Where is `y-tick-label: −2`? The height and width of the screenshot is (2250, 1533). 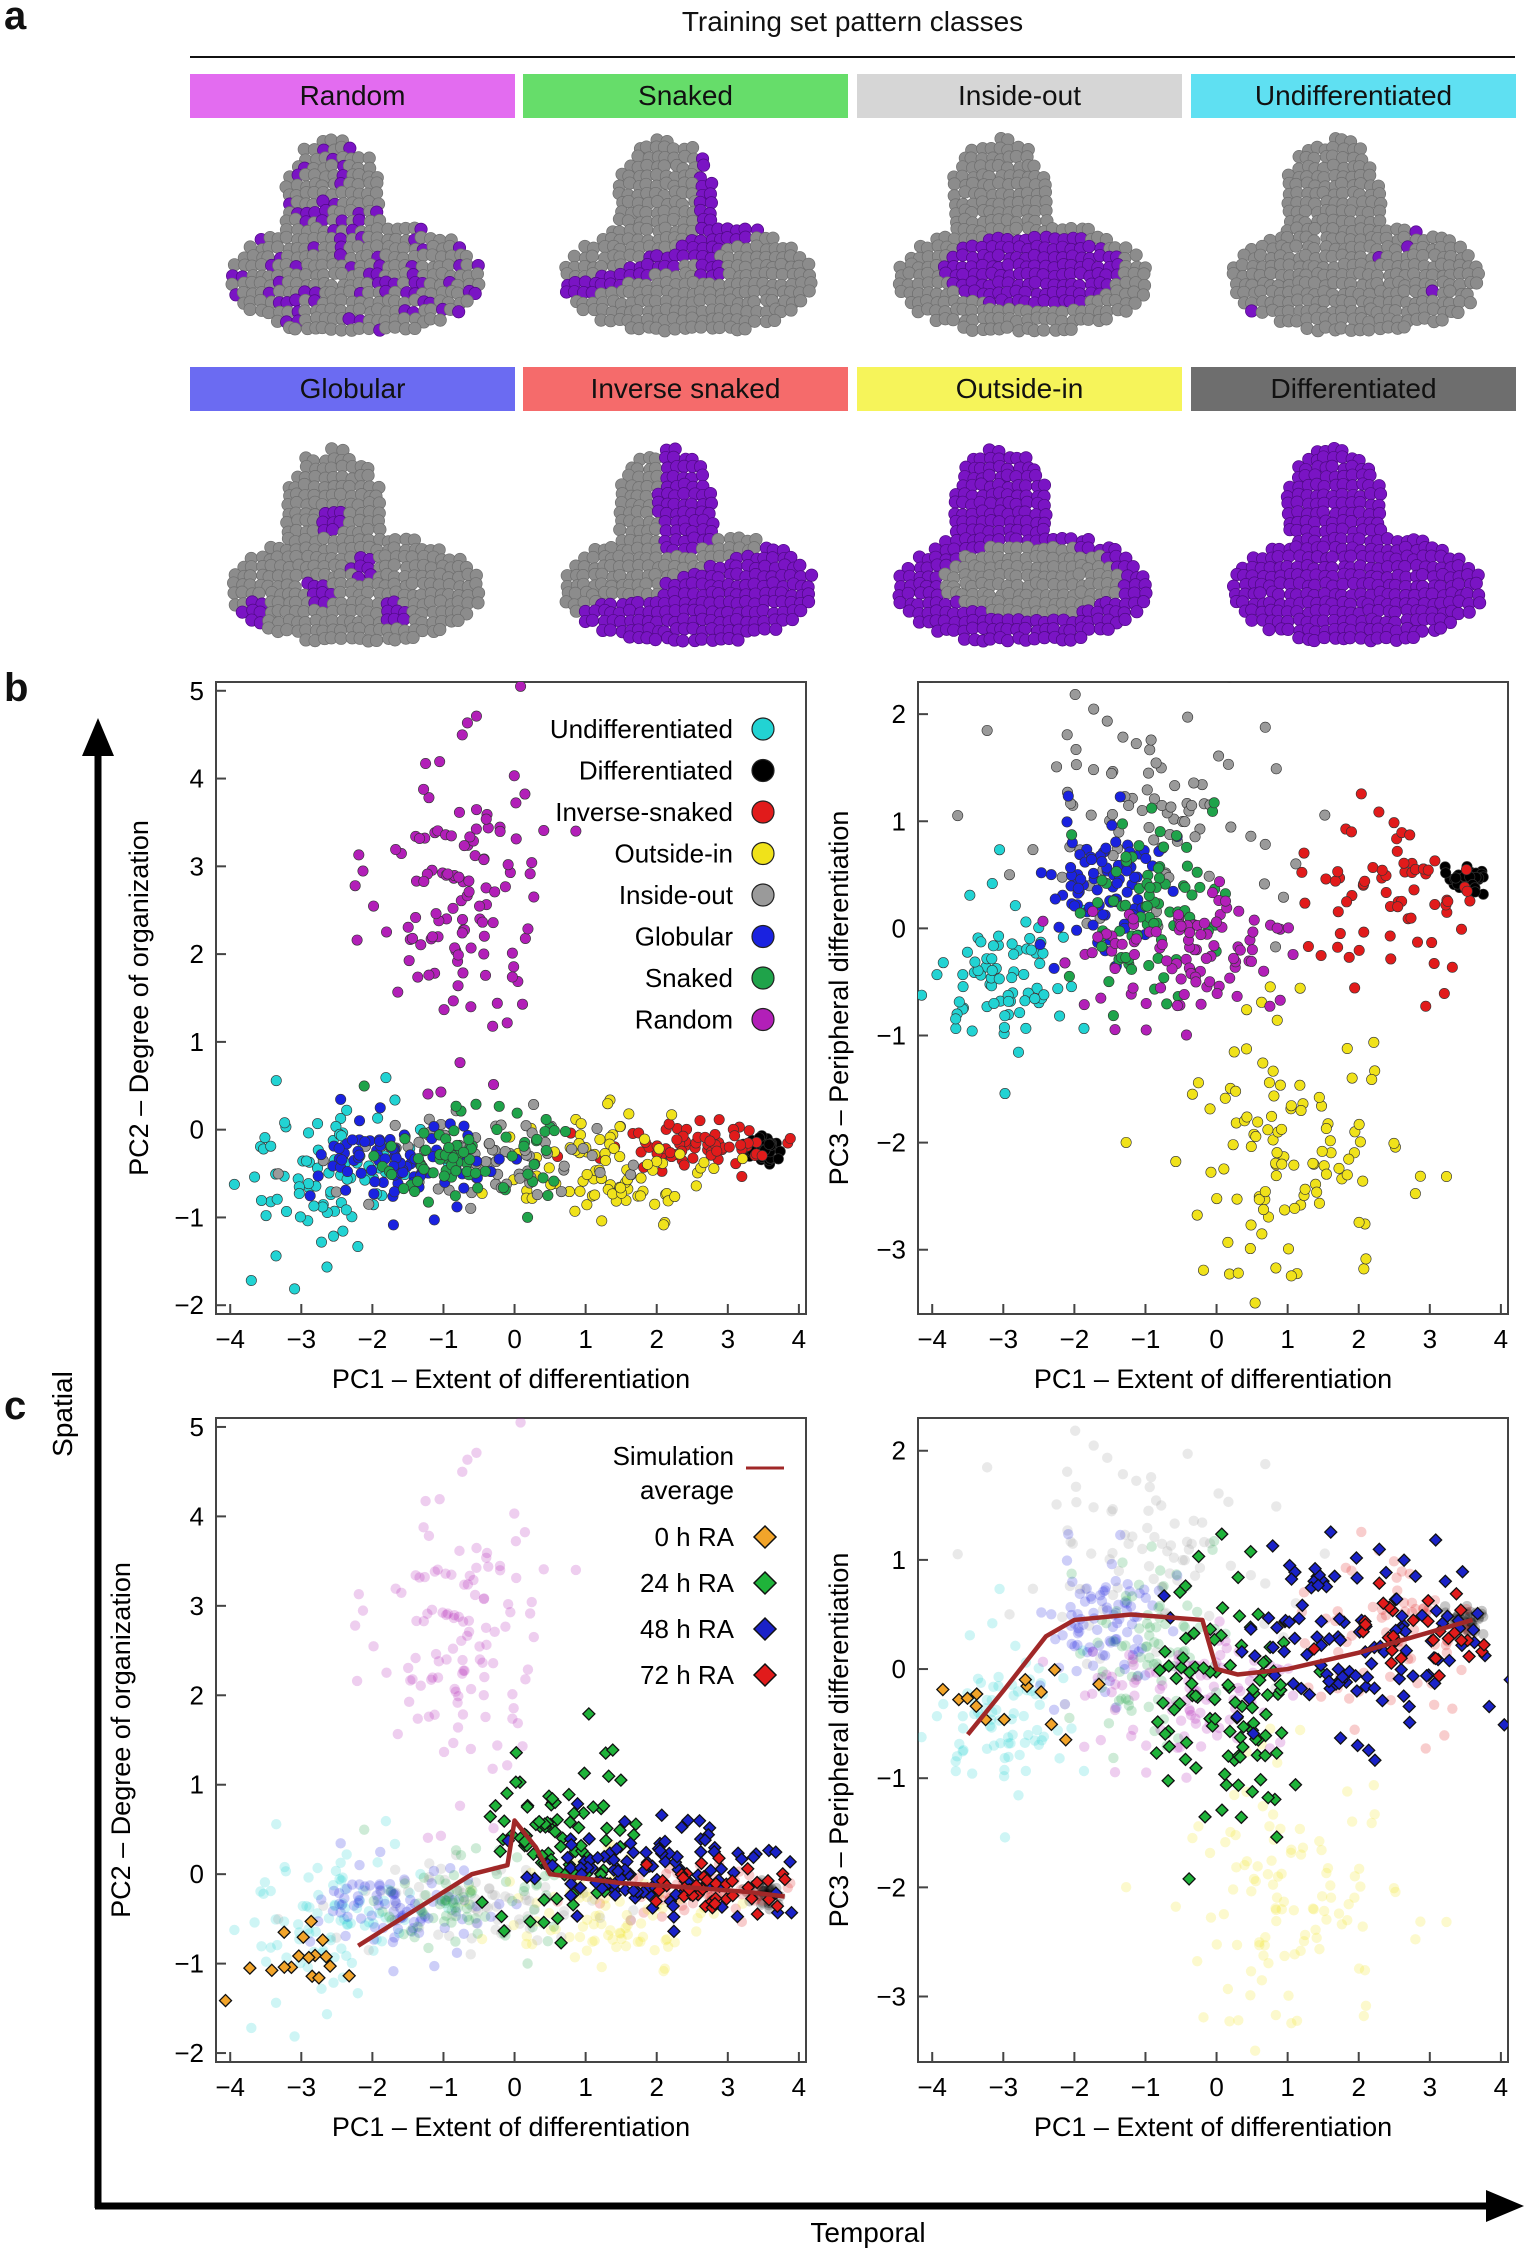 y-tick-label: −2 is located at coordinates (189, 1305).